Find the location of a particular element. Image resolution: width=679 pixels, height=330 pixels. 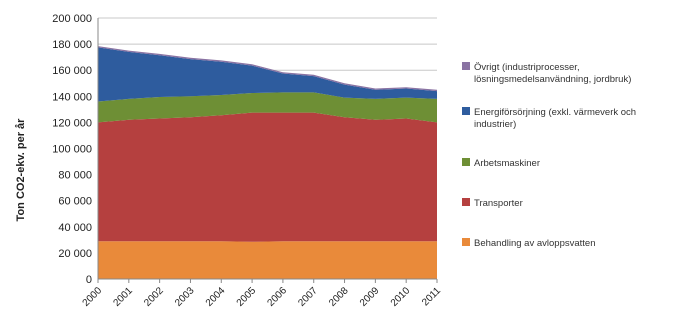

legend-label: Övrigt (industriprocesser, is located at coordinates (527, 67).